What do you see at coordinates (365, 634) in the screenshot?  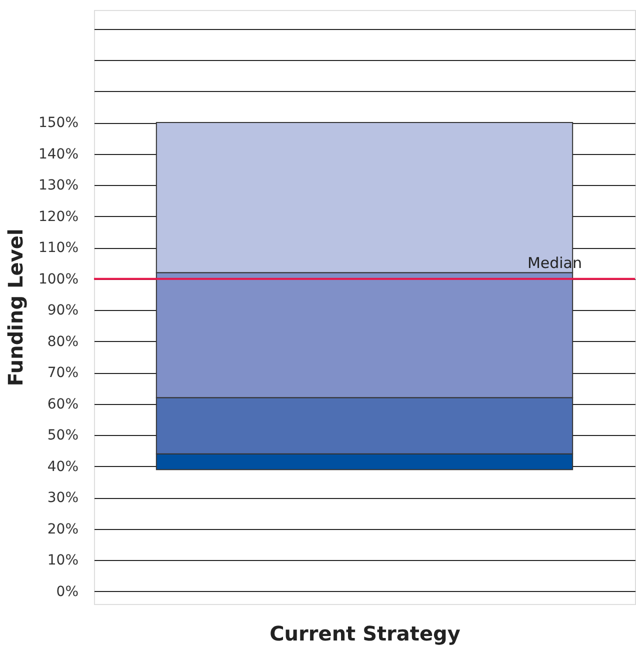 I see `x-axis-title: Current Strategy` at bounding box center [365, 634].